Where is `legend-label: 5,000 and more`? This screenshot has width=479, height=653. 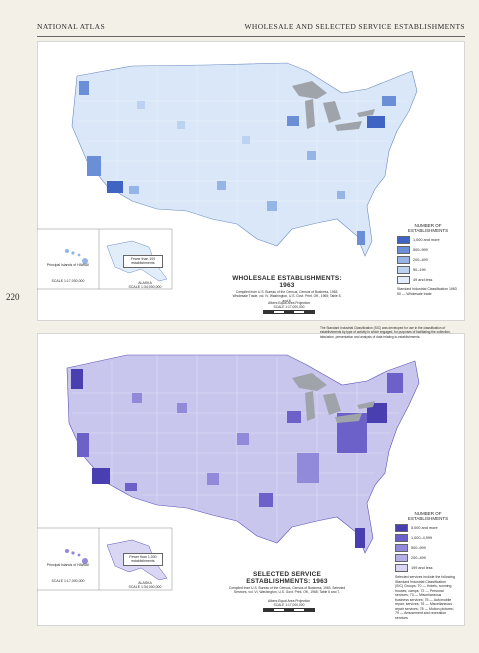 legend-label: 5,000 and more is located at coordinates (424, 528).